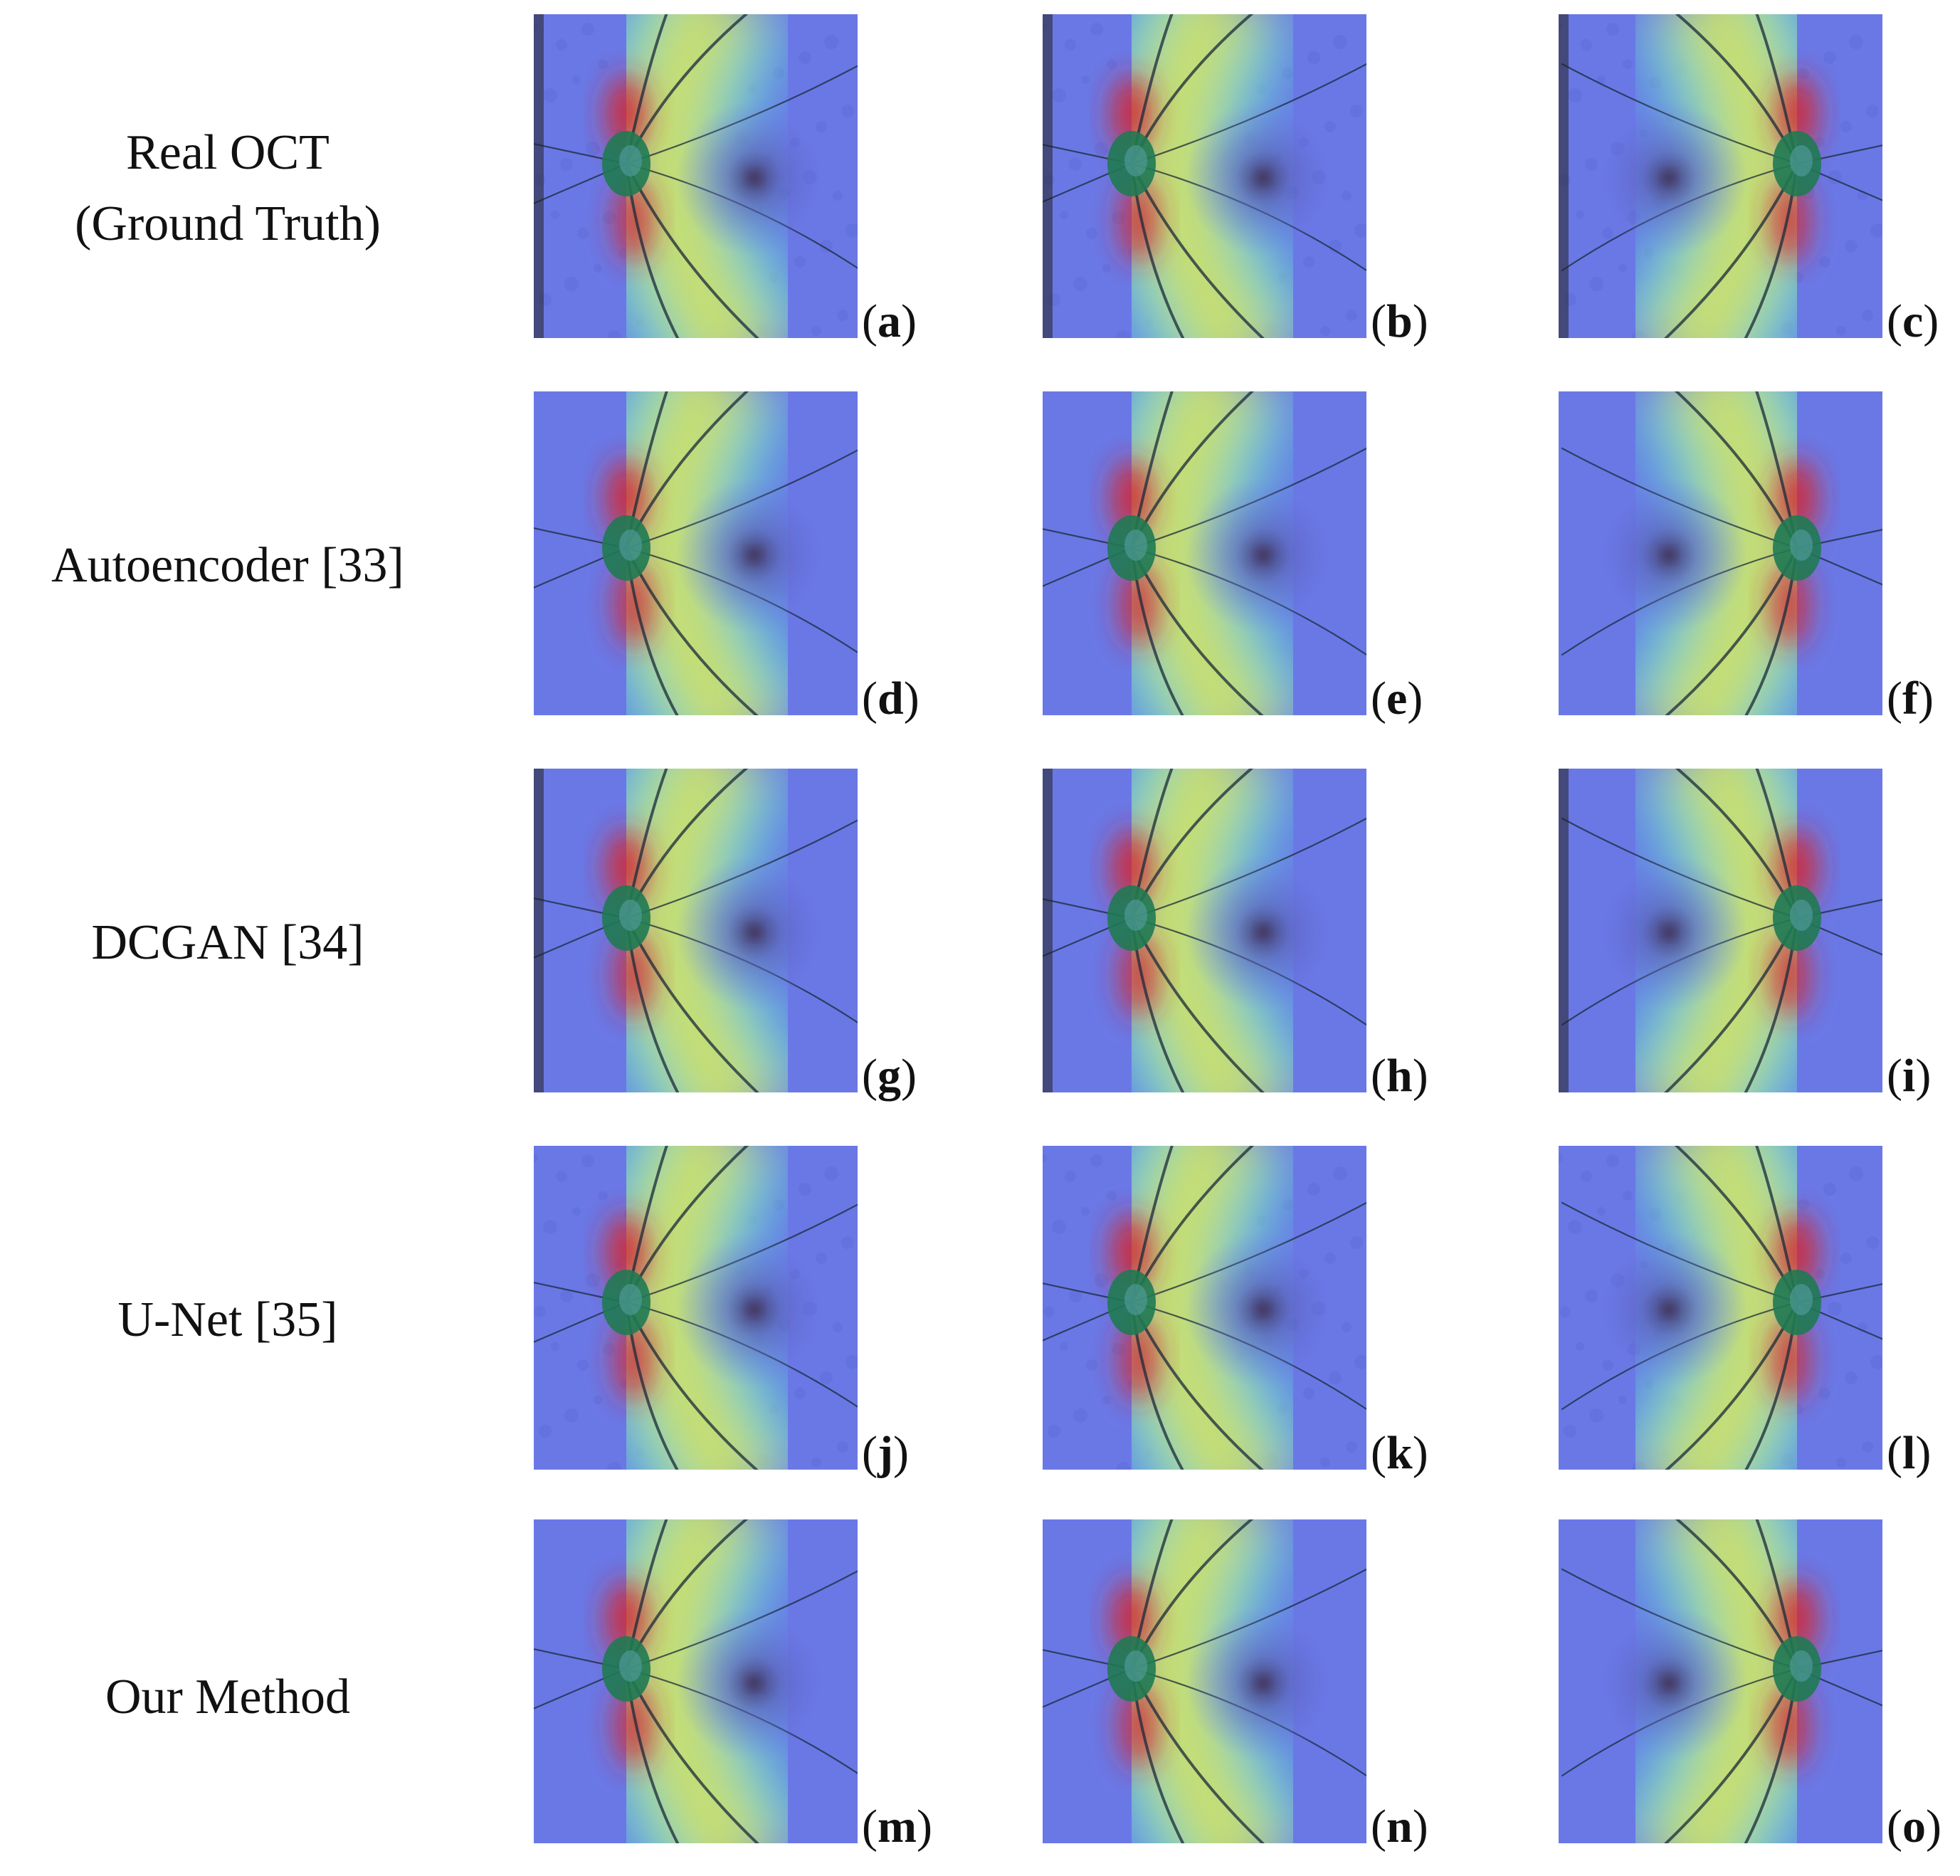  I want to click on panel-letter: c, so click(1913, 321).